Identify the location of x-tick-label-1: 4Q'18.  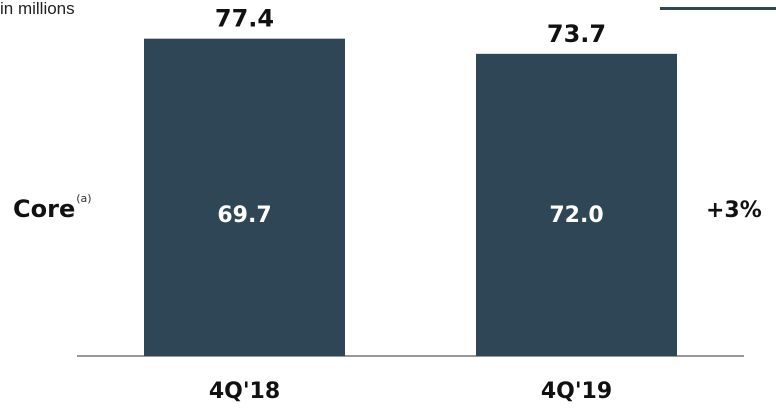
(244, 391).